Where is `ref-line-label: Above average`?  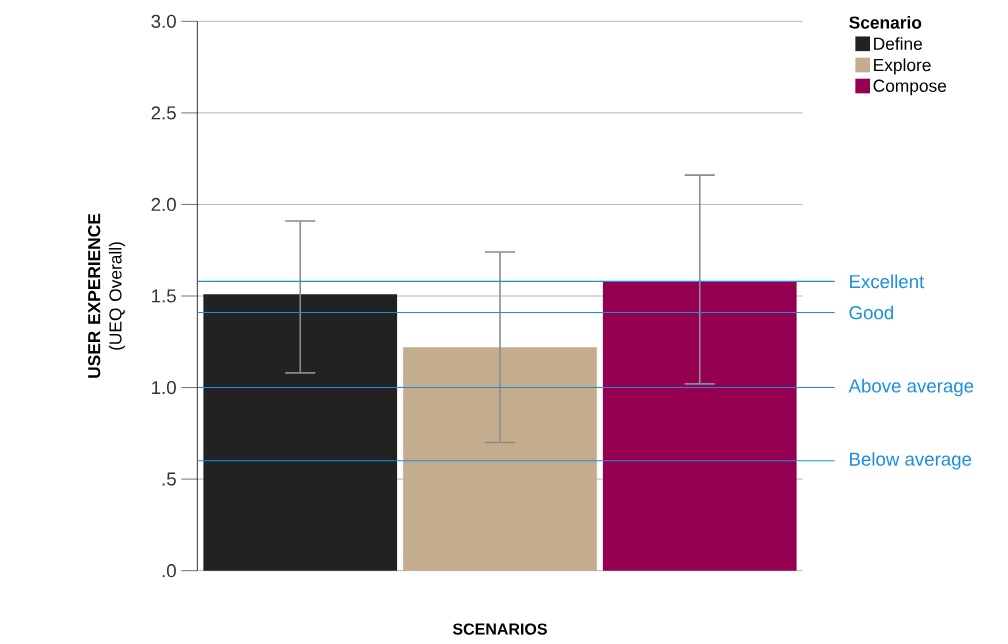 ref-line-label: Above average is located at coordinates (911, 387).